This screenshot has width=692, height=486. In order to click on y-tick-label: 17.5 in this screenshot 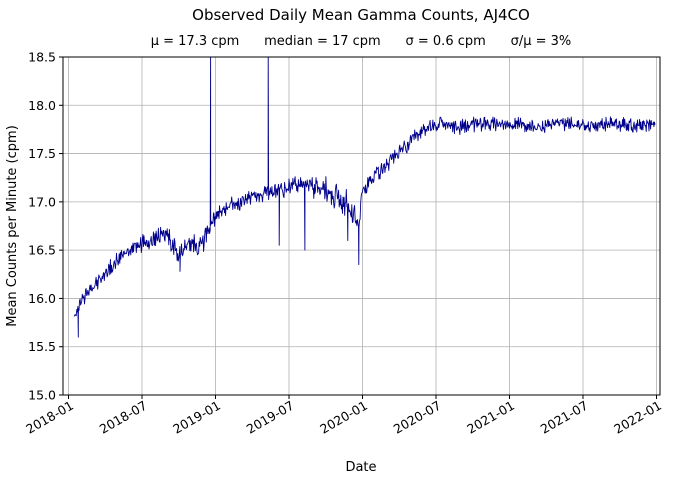, I will do `click(42, 153)`.